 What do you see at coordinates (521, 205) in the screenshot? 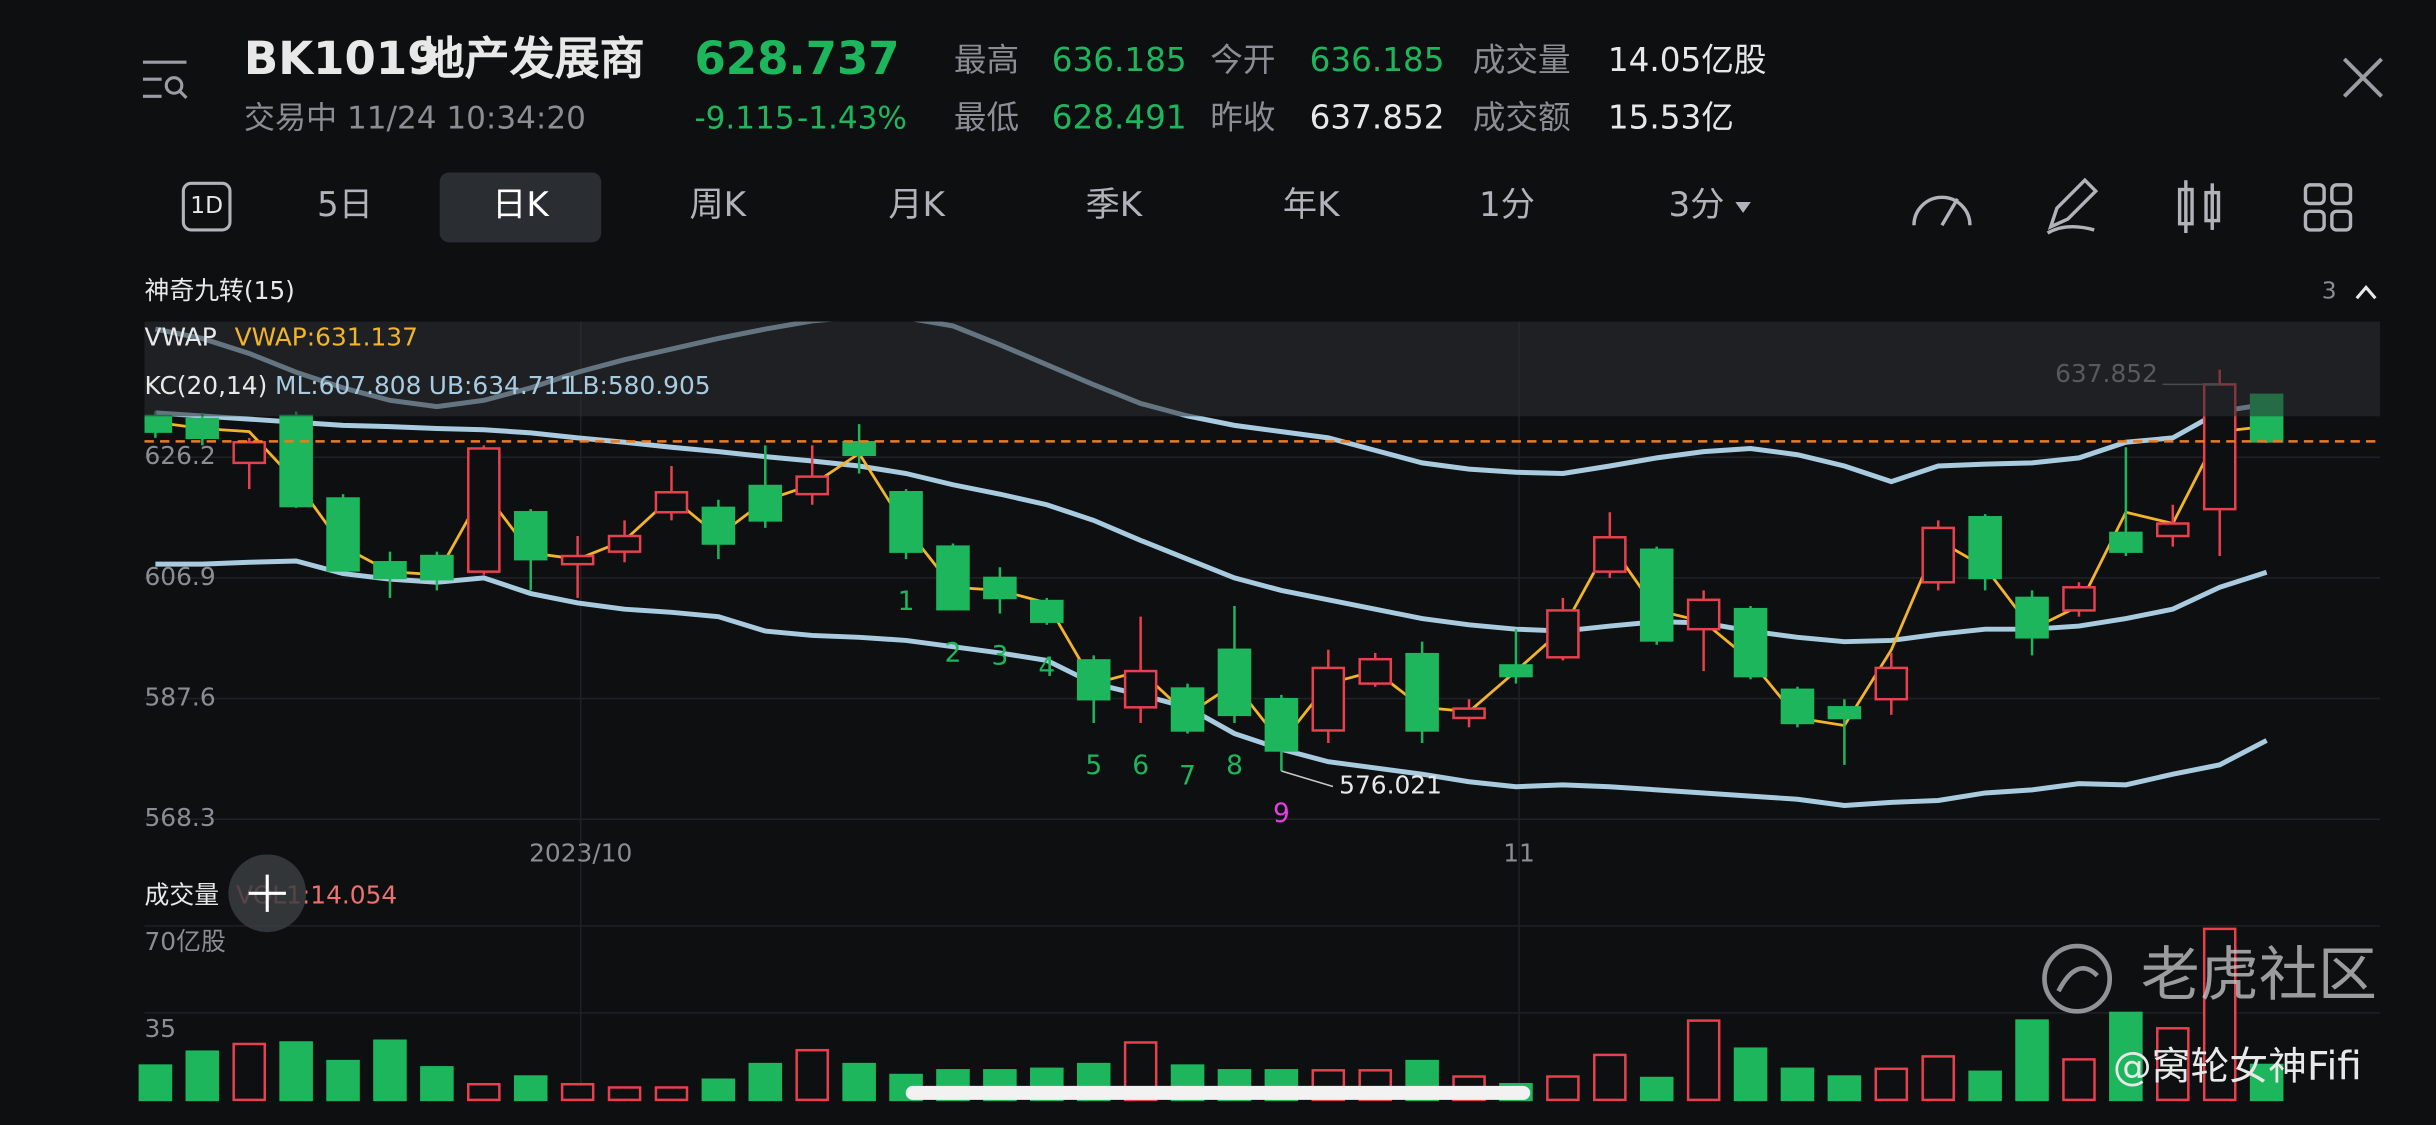
I see `tab: 日K` at bounding box center [521, 205].